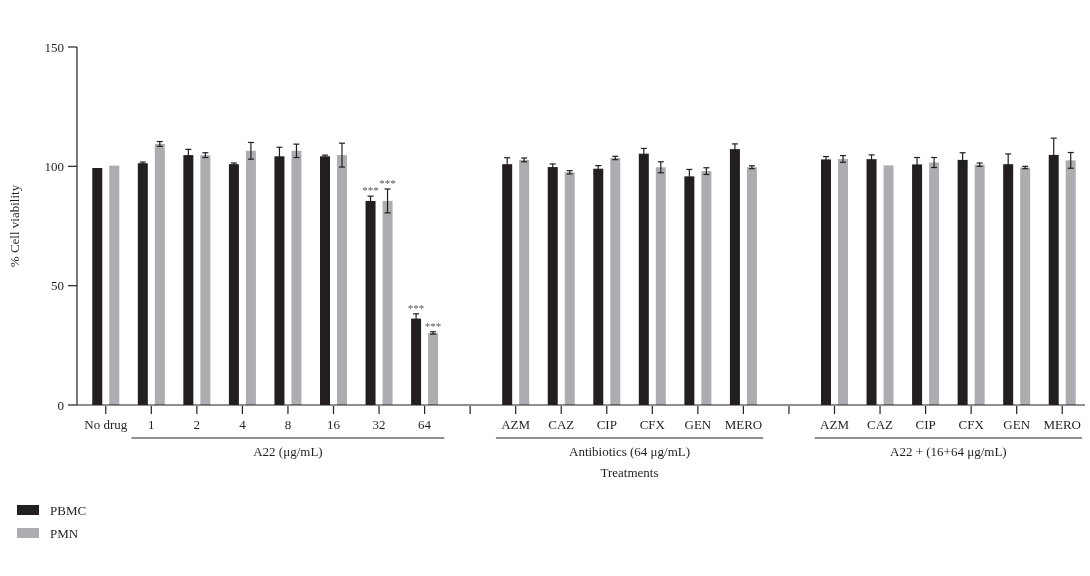 This screenshot has height=576, width=1090. What do you see at coordinates (106, 424) in the screenshot?
I see `x-tick-label: No drug` at bounding box center [106, 424].